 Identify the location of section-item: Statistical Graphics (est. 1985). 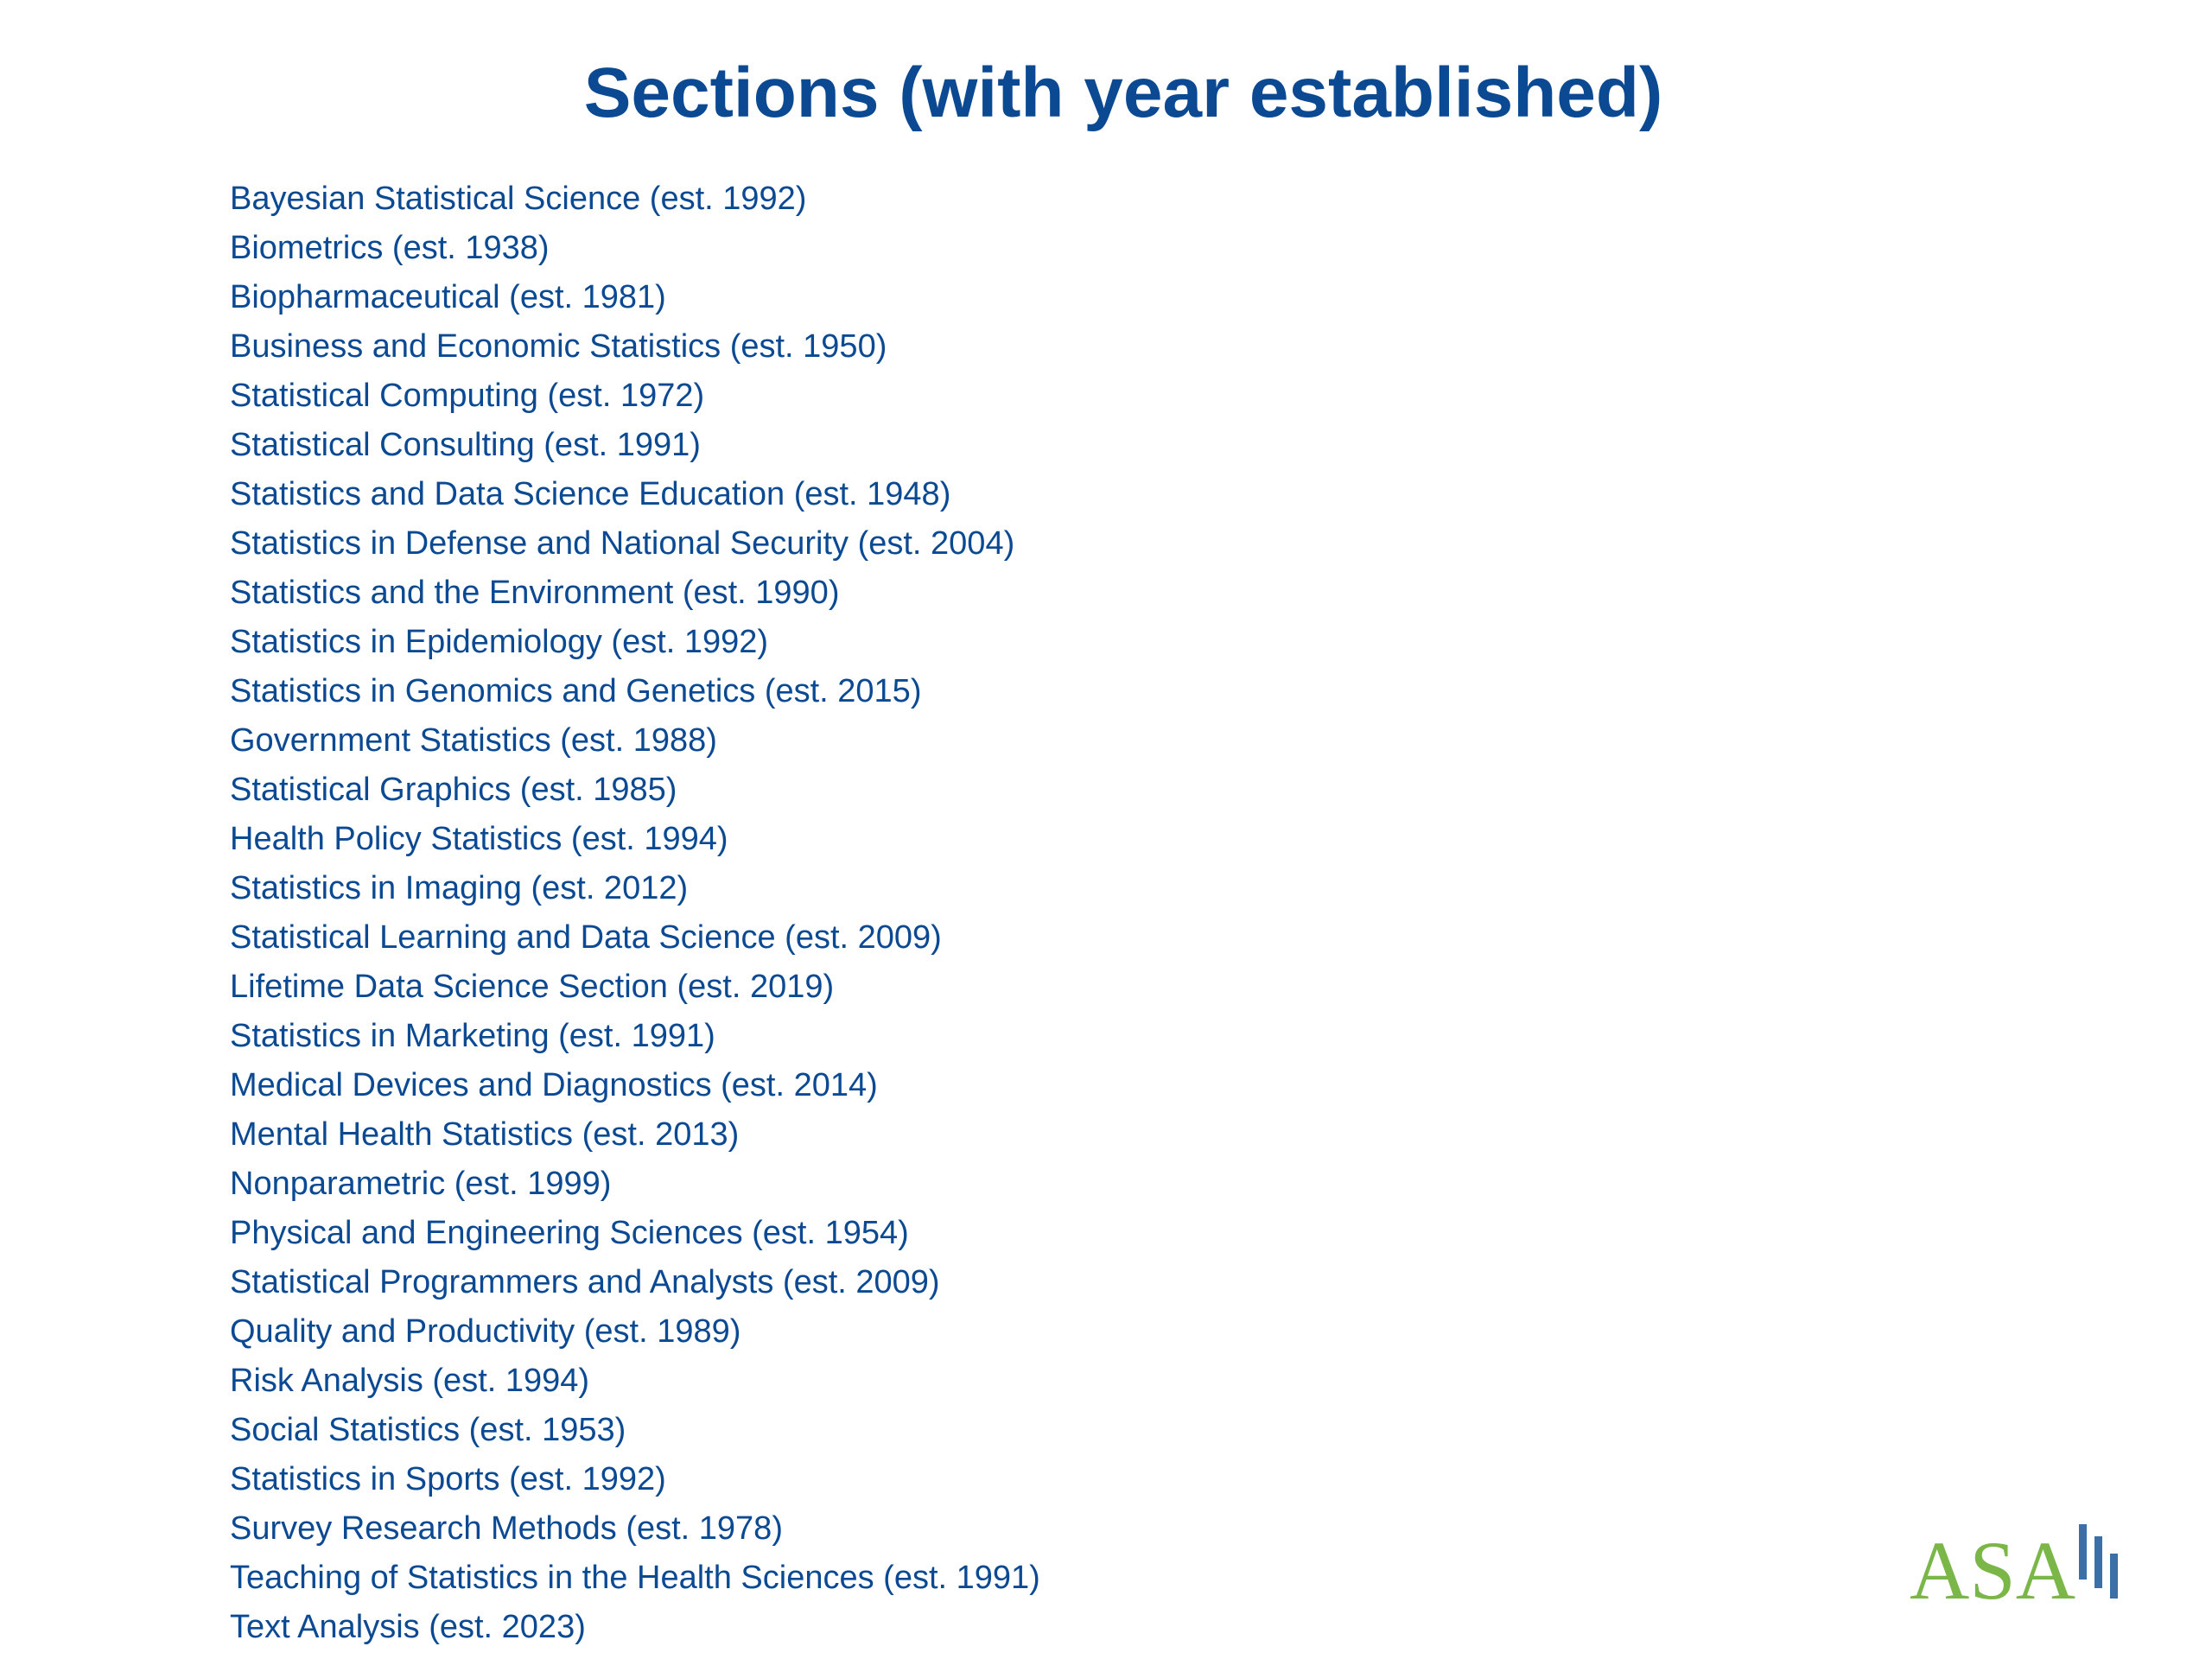
(453, 790).